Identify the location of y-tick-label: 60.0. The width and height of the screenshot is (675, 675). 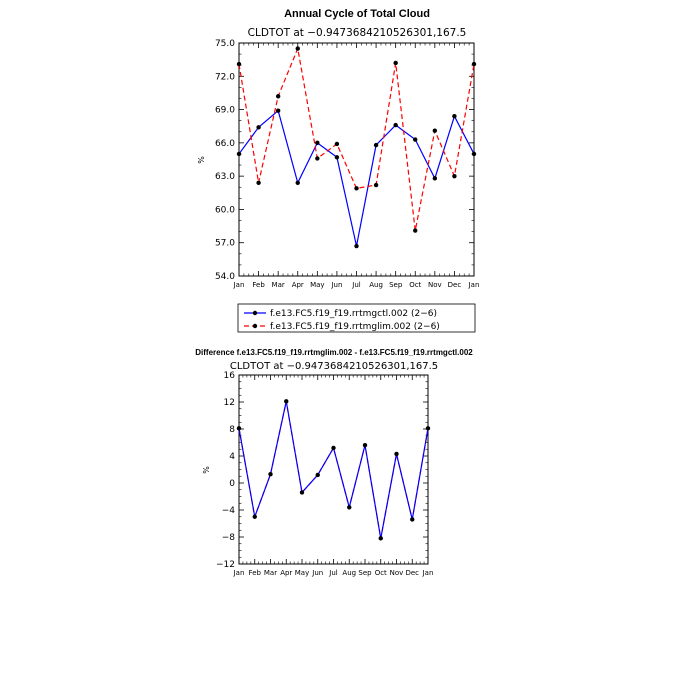
(225, 210).